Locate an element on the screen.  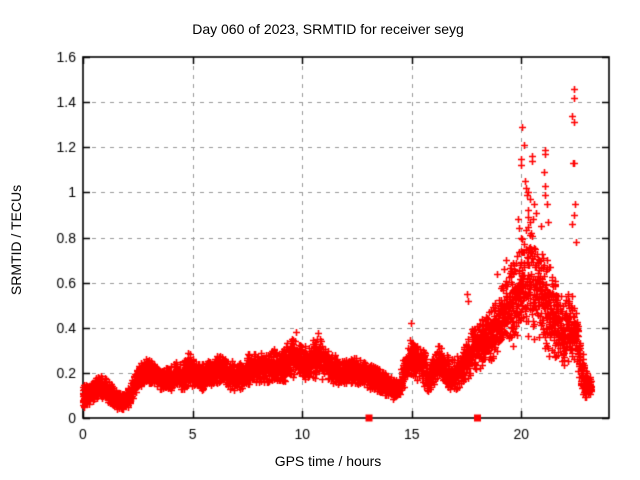
x-axis-label: GPS time / hours is located at coordinates (328, 461).